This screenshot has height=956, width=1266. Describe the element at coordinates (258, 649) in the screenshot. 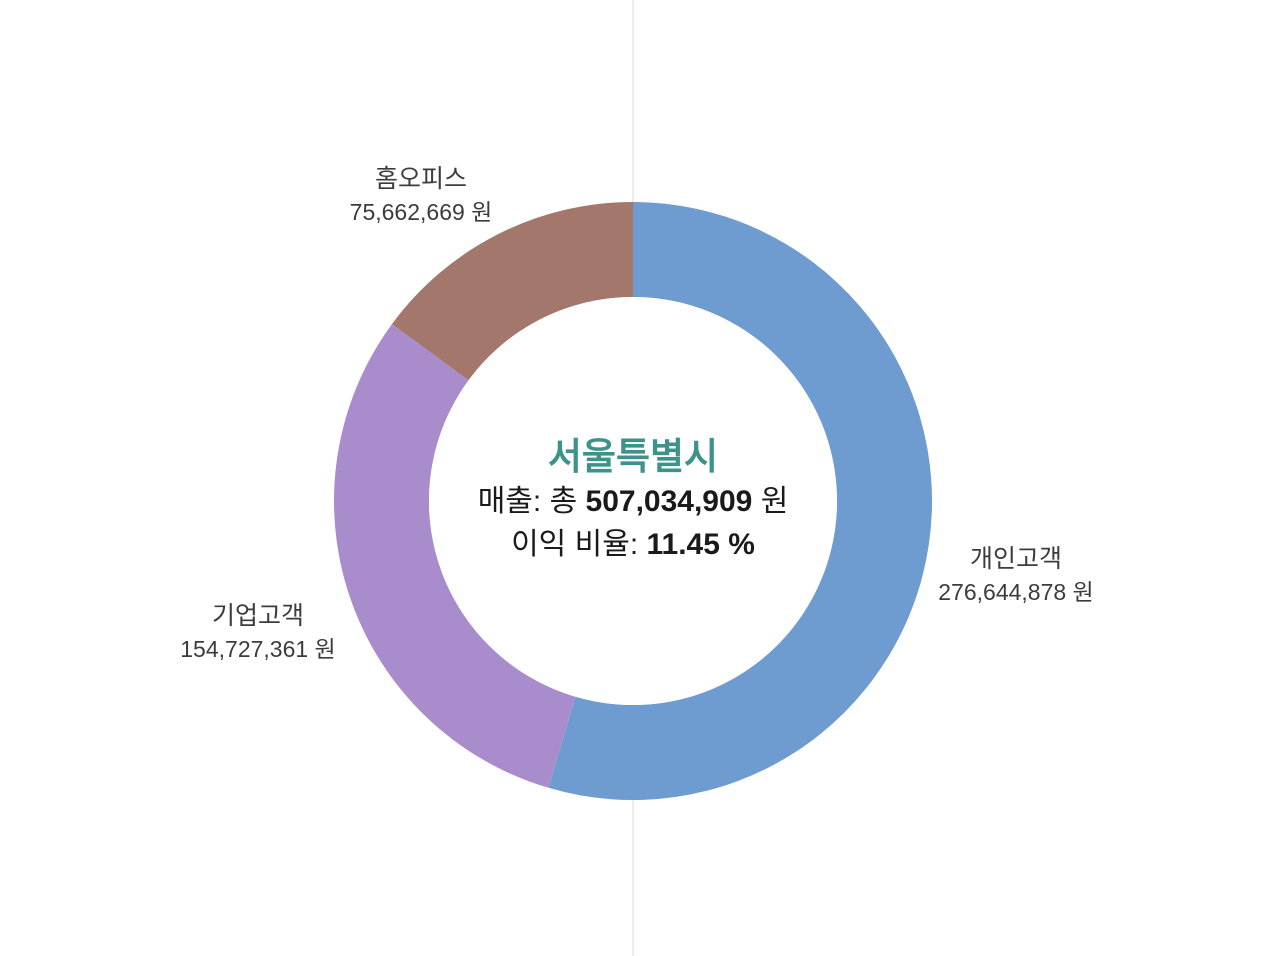

I see `segment-value: 154,727,361 원` at that location.